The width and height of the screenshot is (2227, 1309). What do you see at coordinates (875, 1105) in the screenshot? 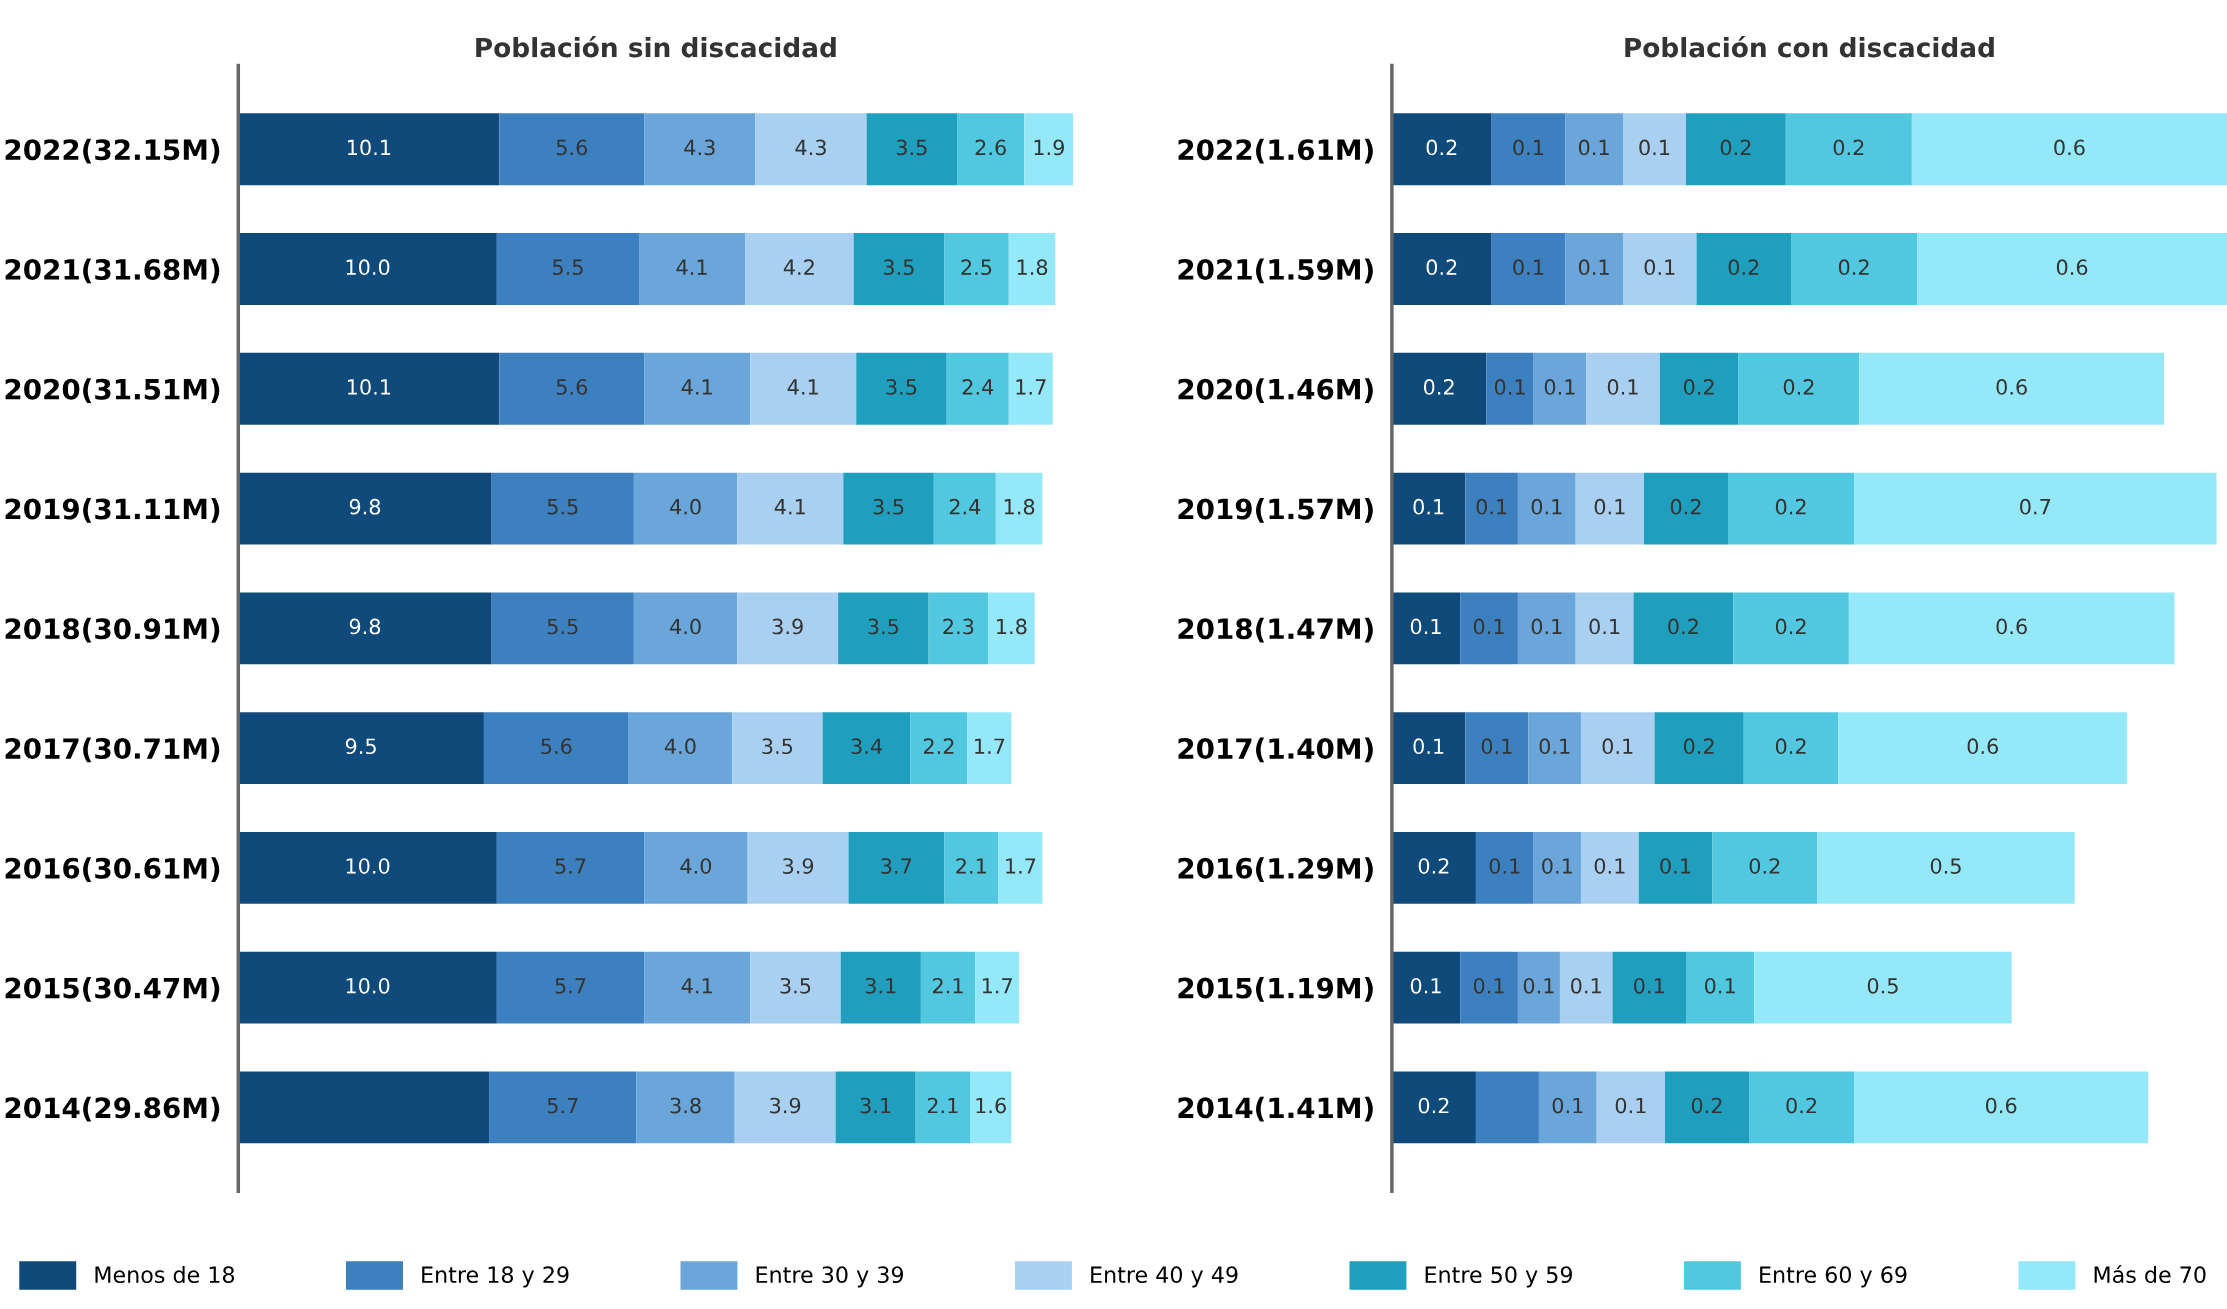
I see `data-label: 3.1` at bounding box center [875, 1105].